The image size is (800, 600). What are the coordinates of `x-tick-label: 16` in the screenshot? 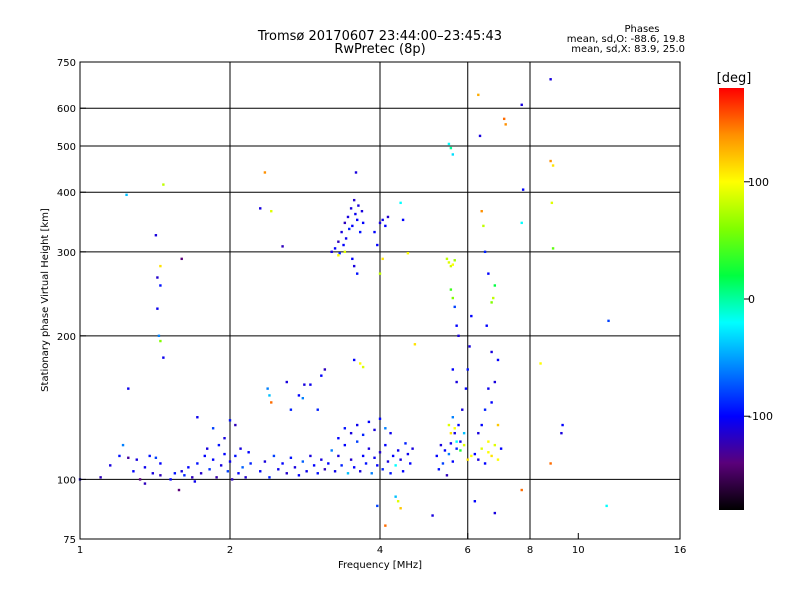 It's located at (680, 550).